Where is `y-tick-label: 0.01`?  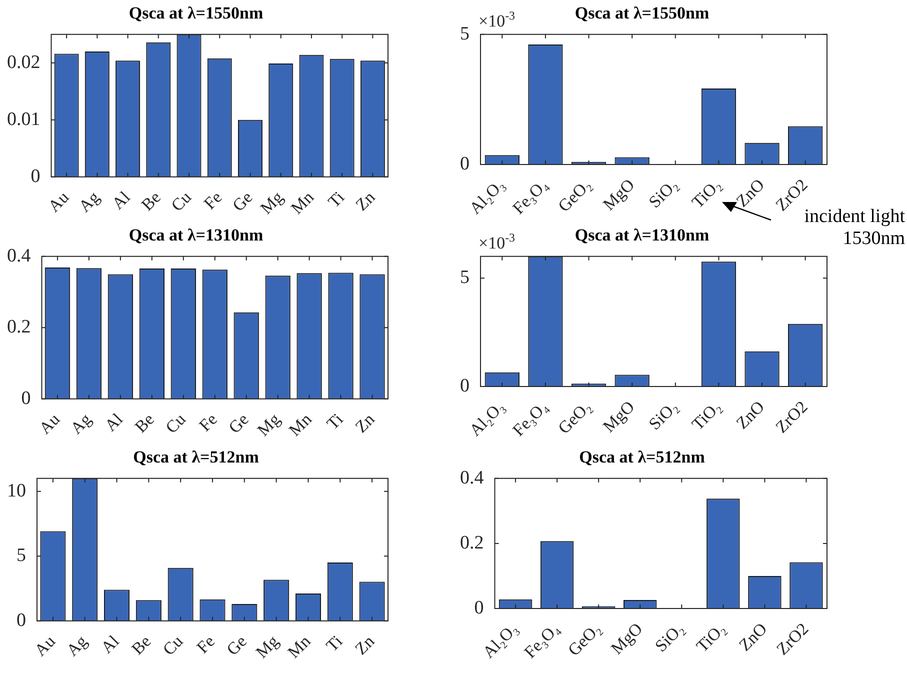
y-tick-label: 0.01 is located at coordinates (23, 119).